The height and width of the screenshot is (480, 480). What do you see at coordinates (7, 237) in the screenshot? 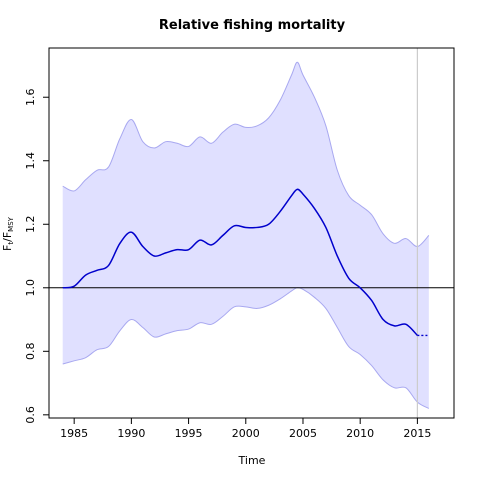
I see `y-label-sep: /F` at bounding box center [7, 237].